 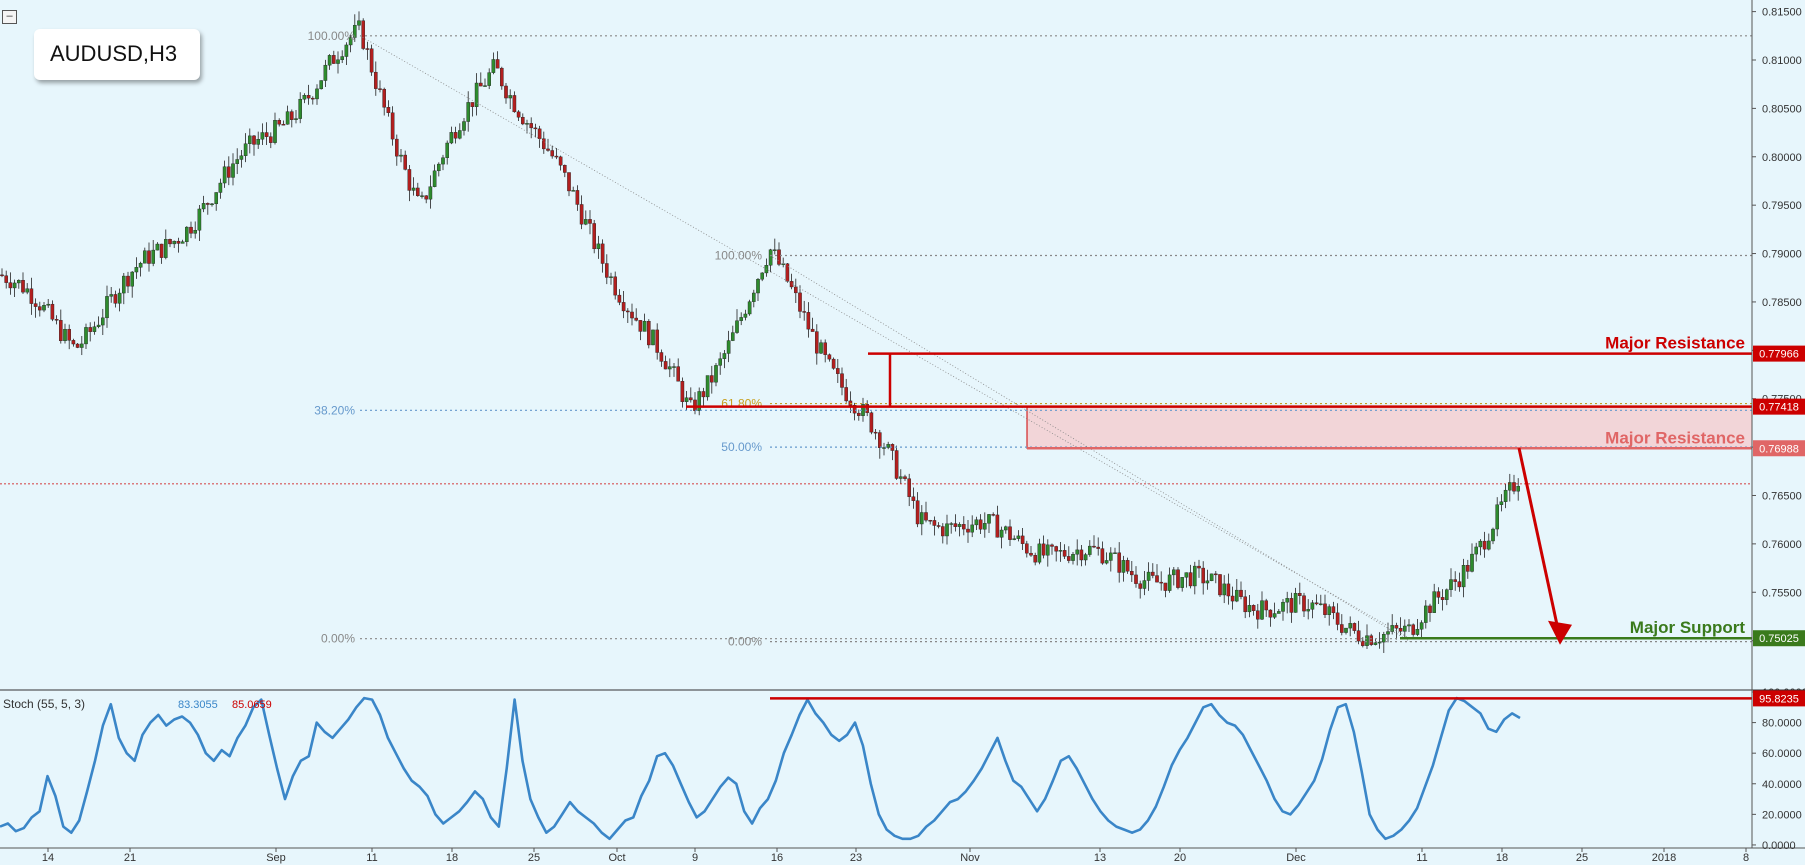 I want to click on time-tick-label: Oct, so click(x=616, y=858).